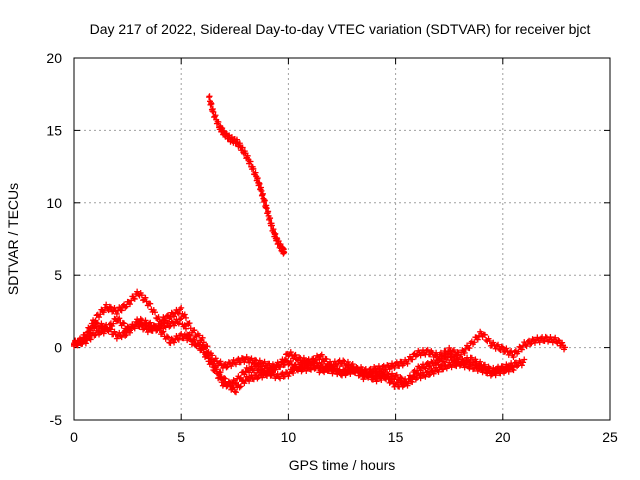 This screenshot has height=480, width=640. What do you see at coordinates (58, 348) in the screenshot?
I see `y-tick-label: 0` at bounding box center [58, 348].